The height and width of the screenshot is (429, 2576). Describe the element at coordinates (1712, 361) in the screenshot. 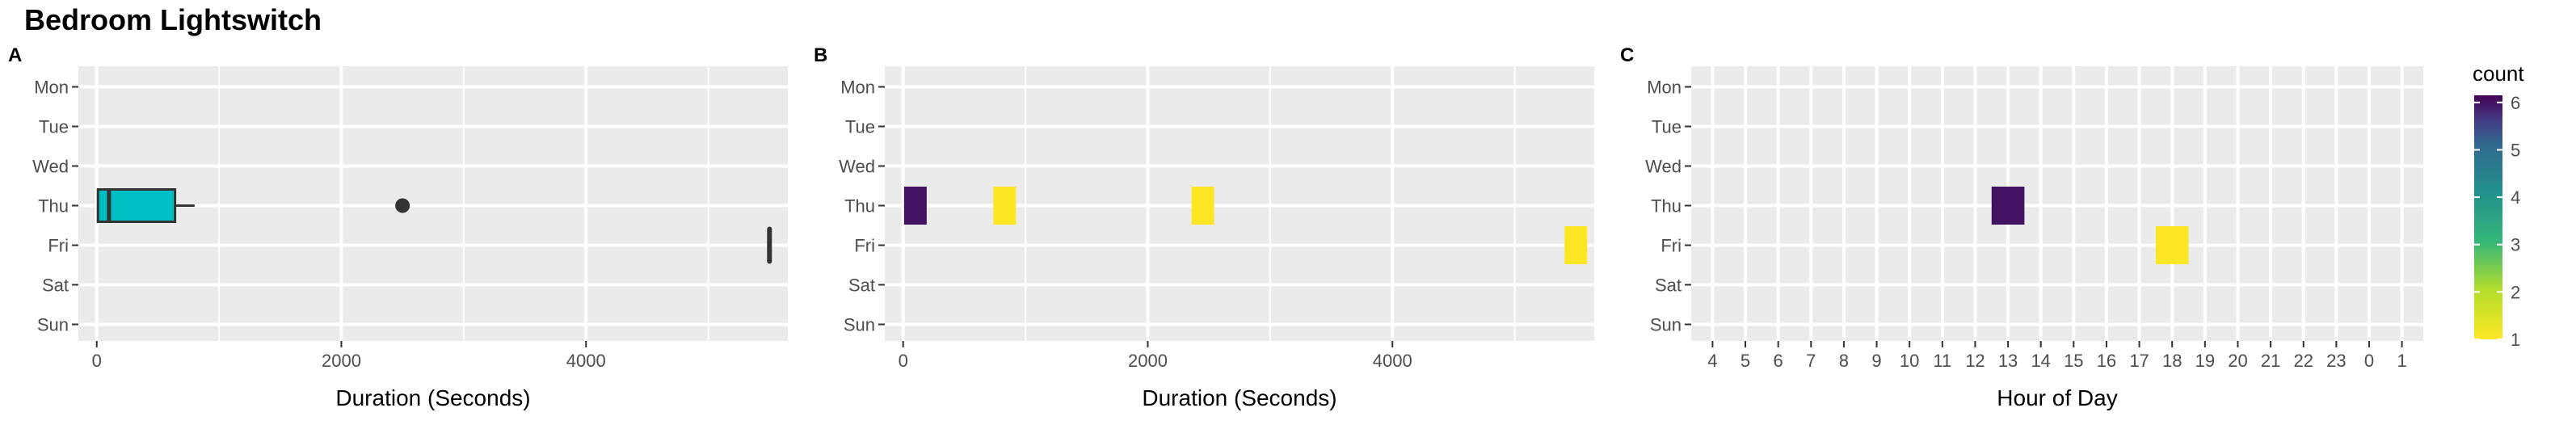

I see `x-tick-label: 4` at that location.